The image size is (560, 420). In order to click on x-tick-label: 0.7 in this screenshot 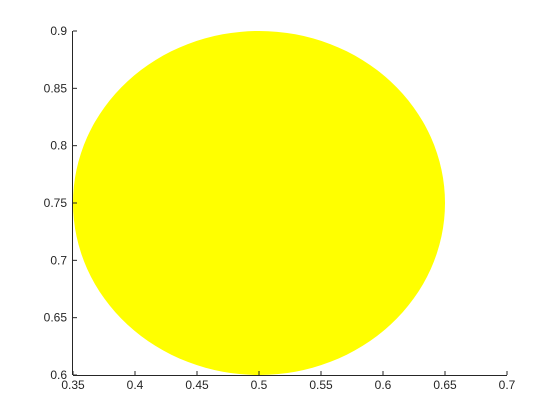, I will do `click(507, 385)`.